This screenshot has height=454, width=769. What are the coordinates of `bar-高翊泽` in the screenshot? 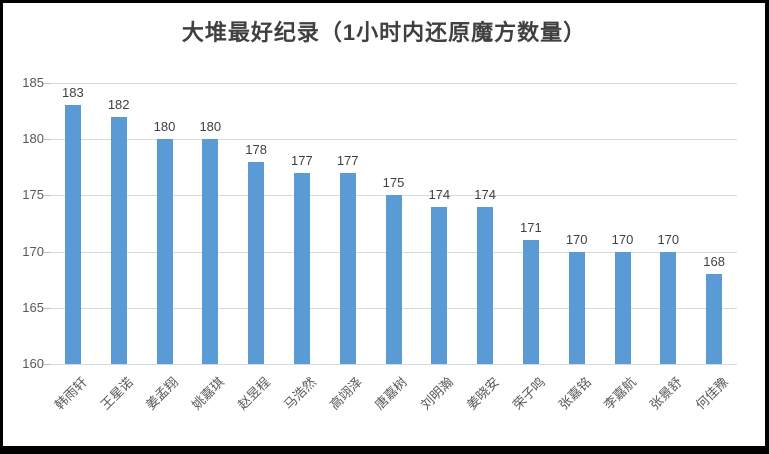 It's located at (347, 268).